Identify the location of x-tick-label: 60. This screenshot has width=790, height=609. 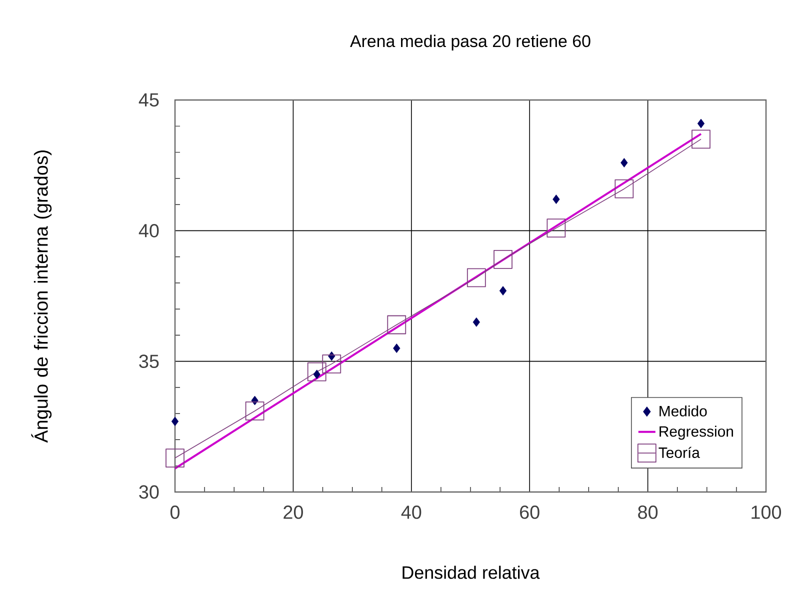
(530, 512).